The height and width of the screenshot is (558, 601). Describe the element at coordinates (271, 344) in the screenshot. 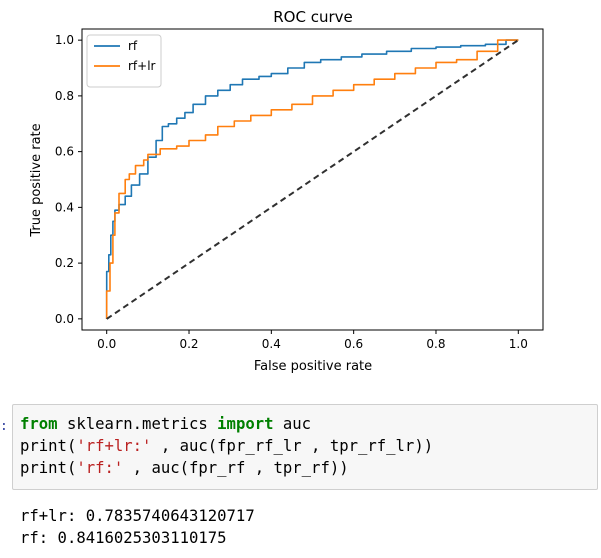

I see `x-tick-label: 0.4` at that location.